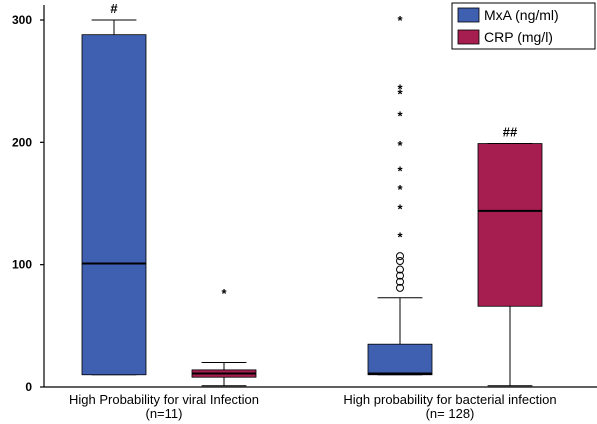 The width and height of the screenshot is (597, 424). What do you see at coordinates (400, 237) in the screenshot?
I see `series-0-group-1-outlier-star-0: *` at bounding box center [400, 237].